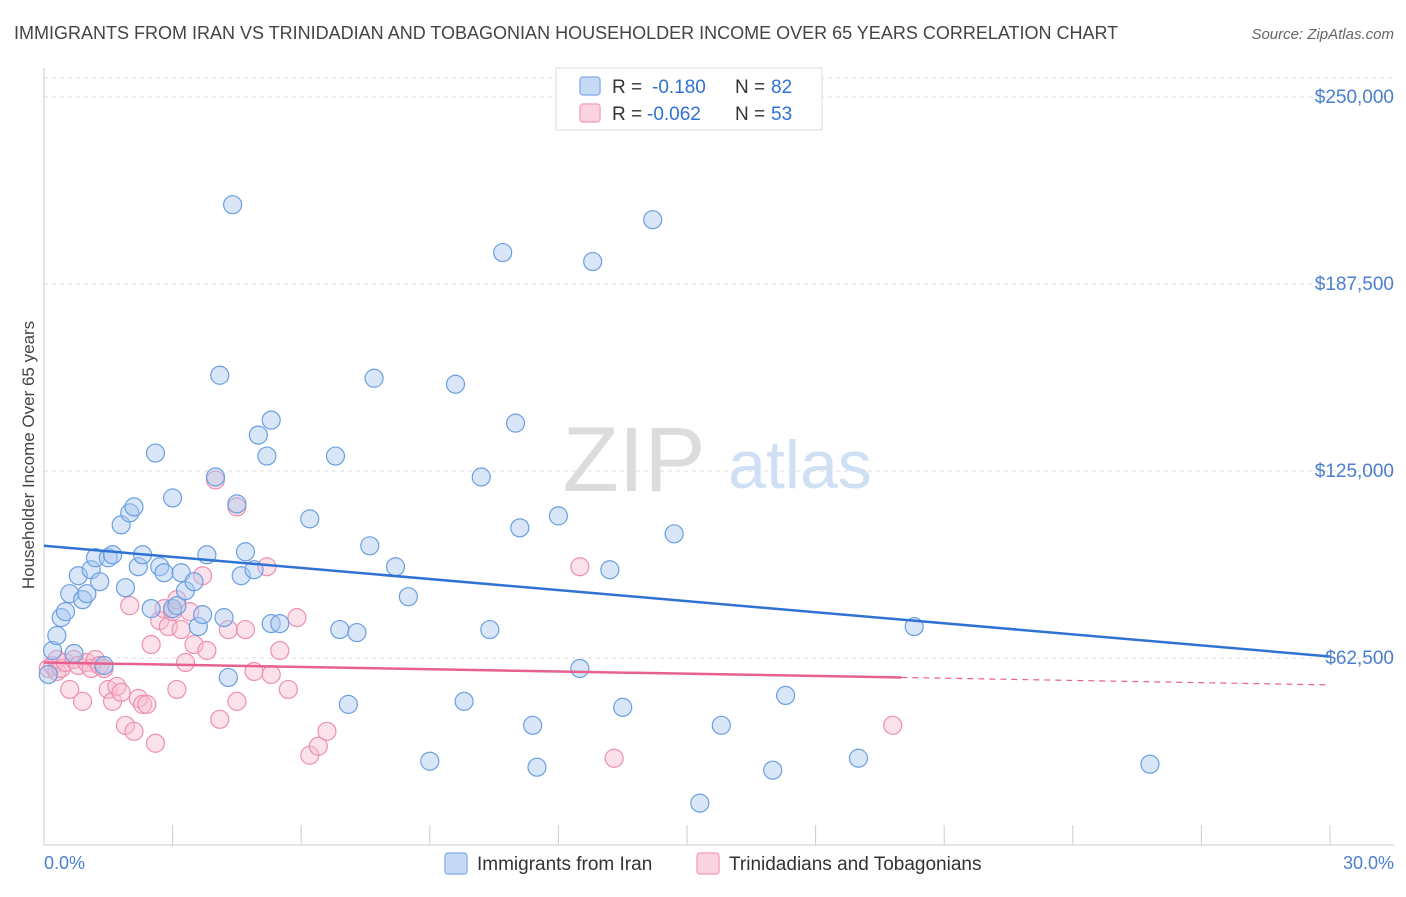 This screenshot has height=897, width=1406. Describe the element at coordinates (1354, 378) in the screenshot. I see `y-tick-labels: $62,500 $125,000 $187,500 $250,000` at that location.